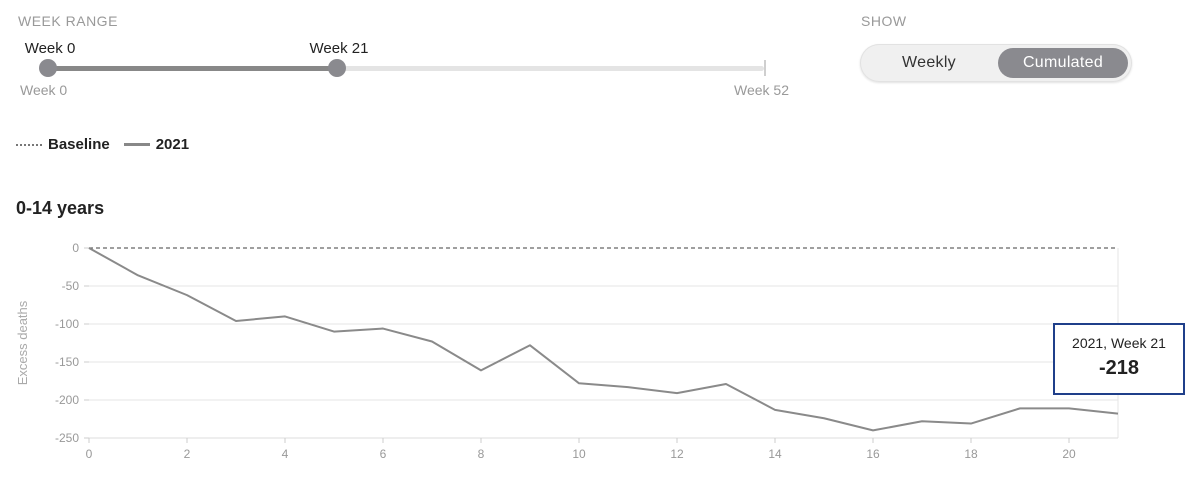 This screenshot has width=1200, height=483. I want to click on start-thumb-label: Week 0, so click(50, 48).